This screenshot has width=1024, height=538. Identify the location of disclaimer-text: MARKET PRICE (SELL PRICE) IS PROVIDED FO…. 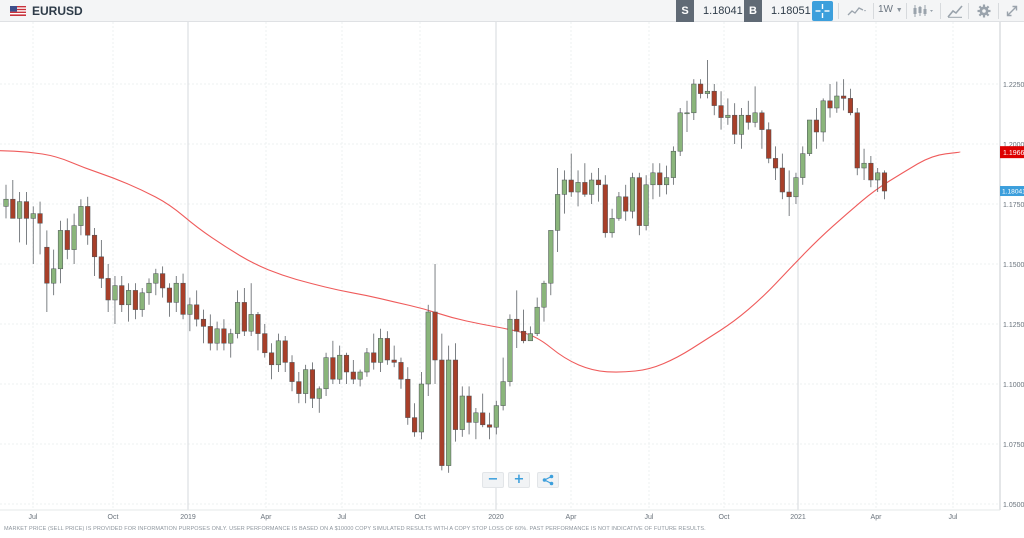
(355, 529).